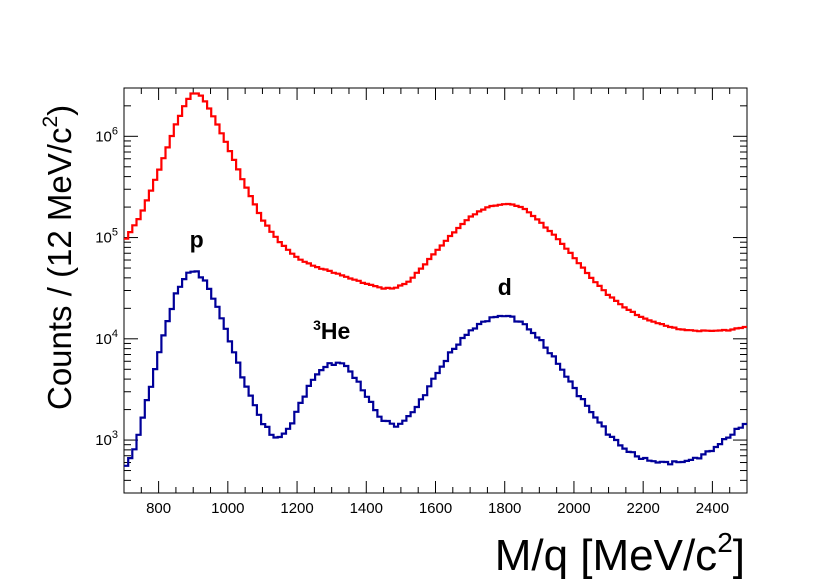 This screenshot has width=830, height=582. What do you see at coordinates (573, 508) in the screenshot?
I see `x-tick-label: 2000` at bounding box center [573, 508].